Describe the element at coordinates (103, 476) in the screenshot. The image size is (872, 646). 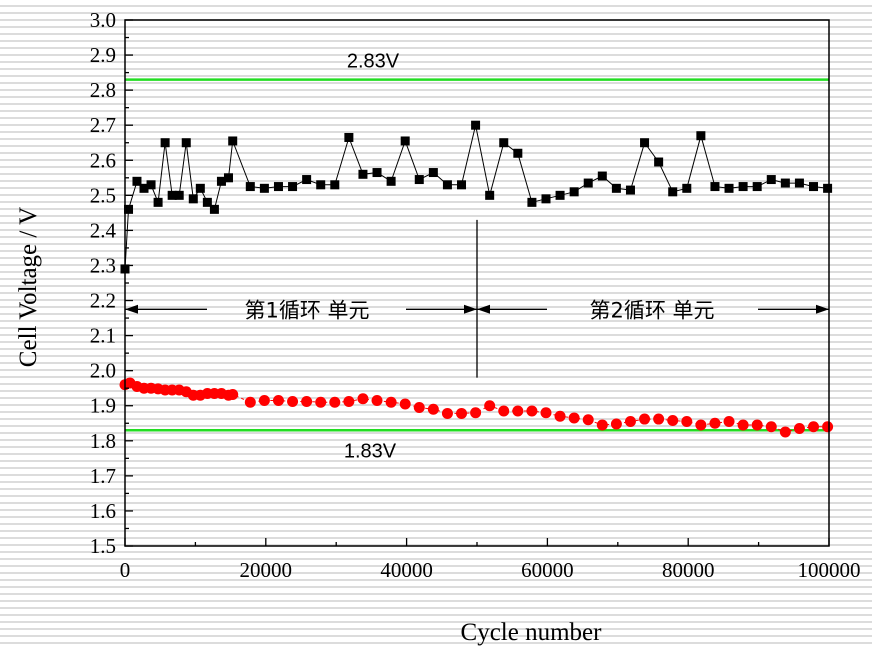
I see `y-tick-label: 1.7` at that location.